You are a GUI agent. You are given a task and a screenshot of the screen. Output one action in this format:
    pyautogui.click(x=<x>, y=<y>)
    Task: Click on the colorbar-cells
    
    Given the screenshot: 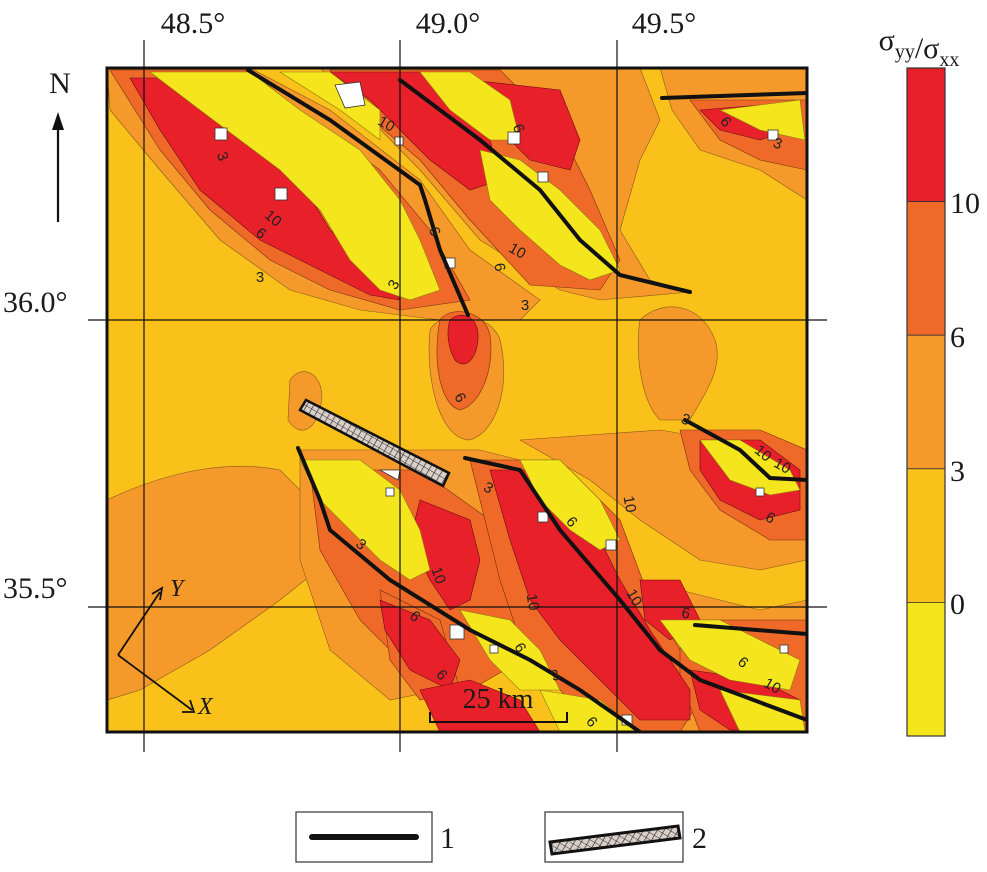 What is the action you would take?
    pyautogui.click(x=926, y=402)
    